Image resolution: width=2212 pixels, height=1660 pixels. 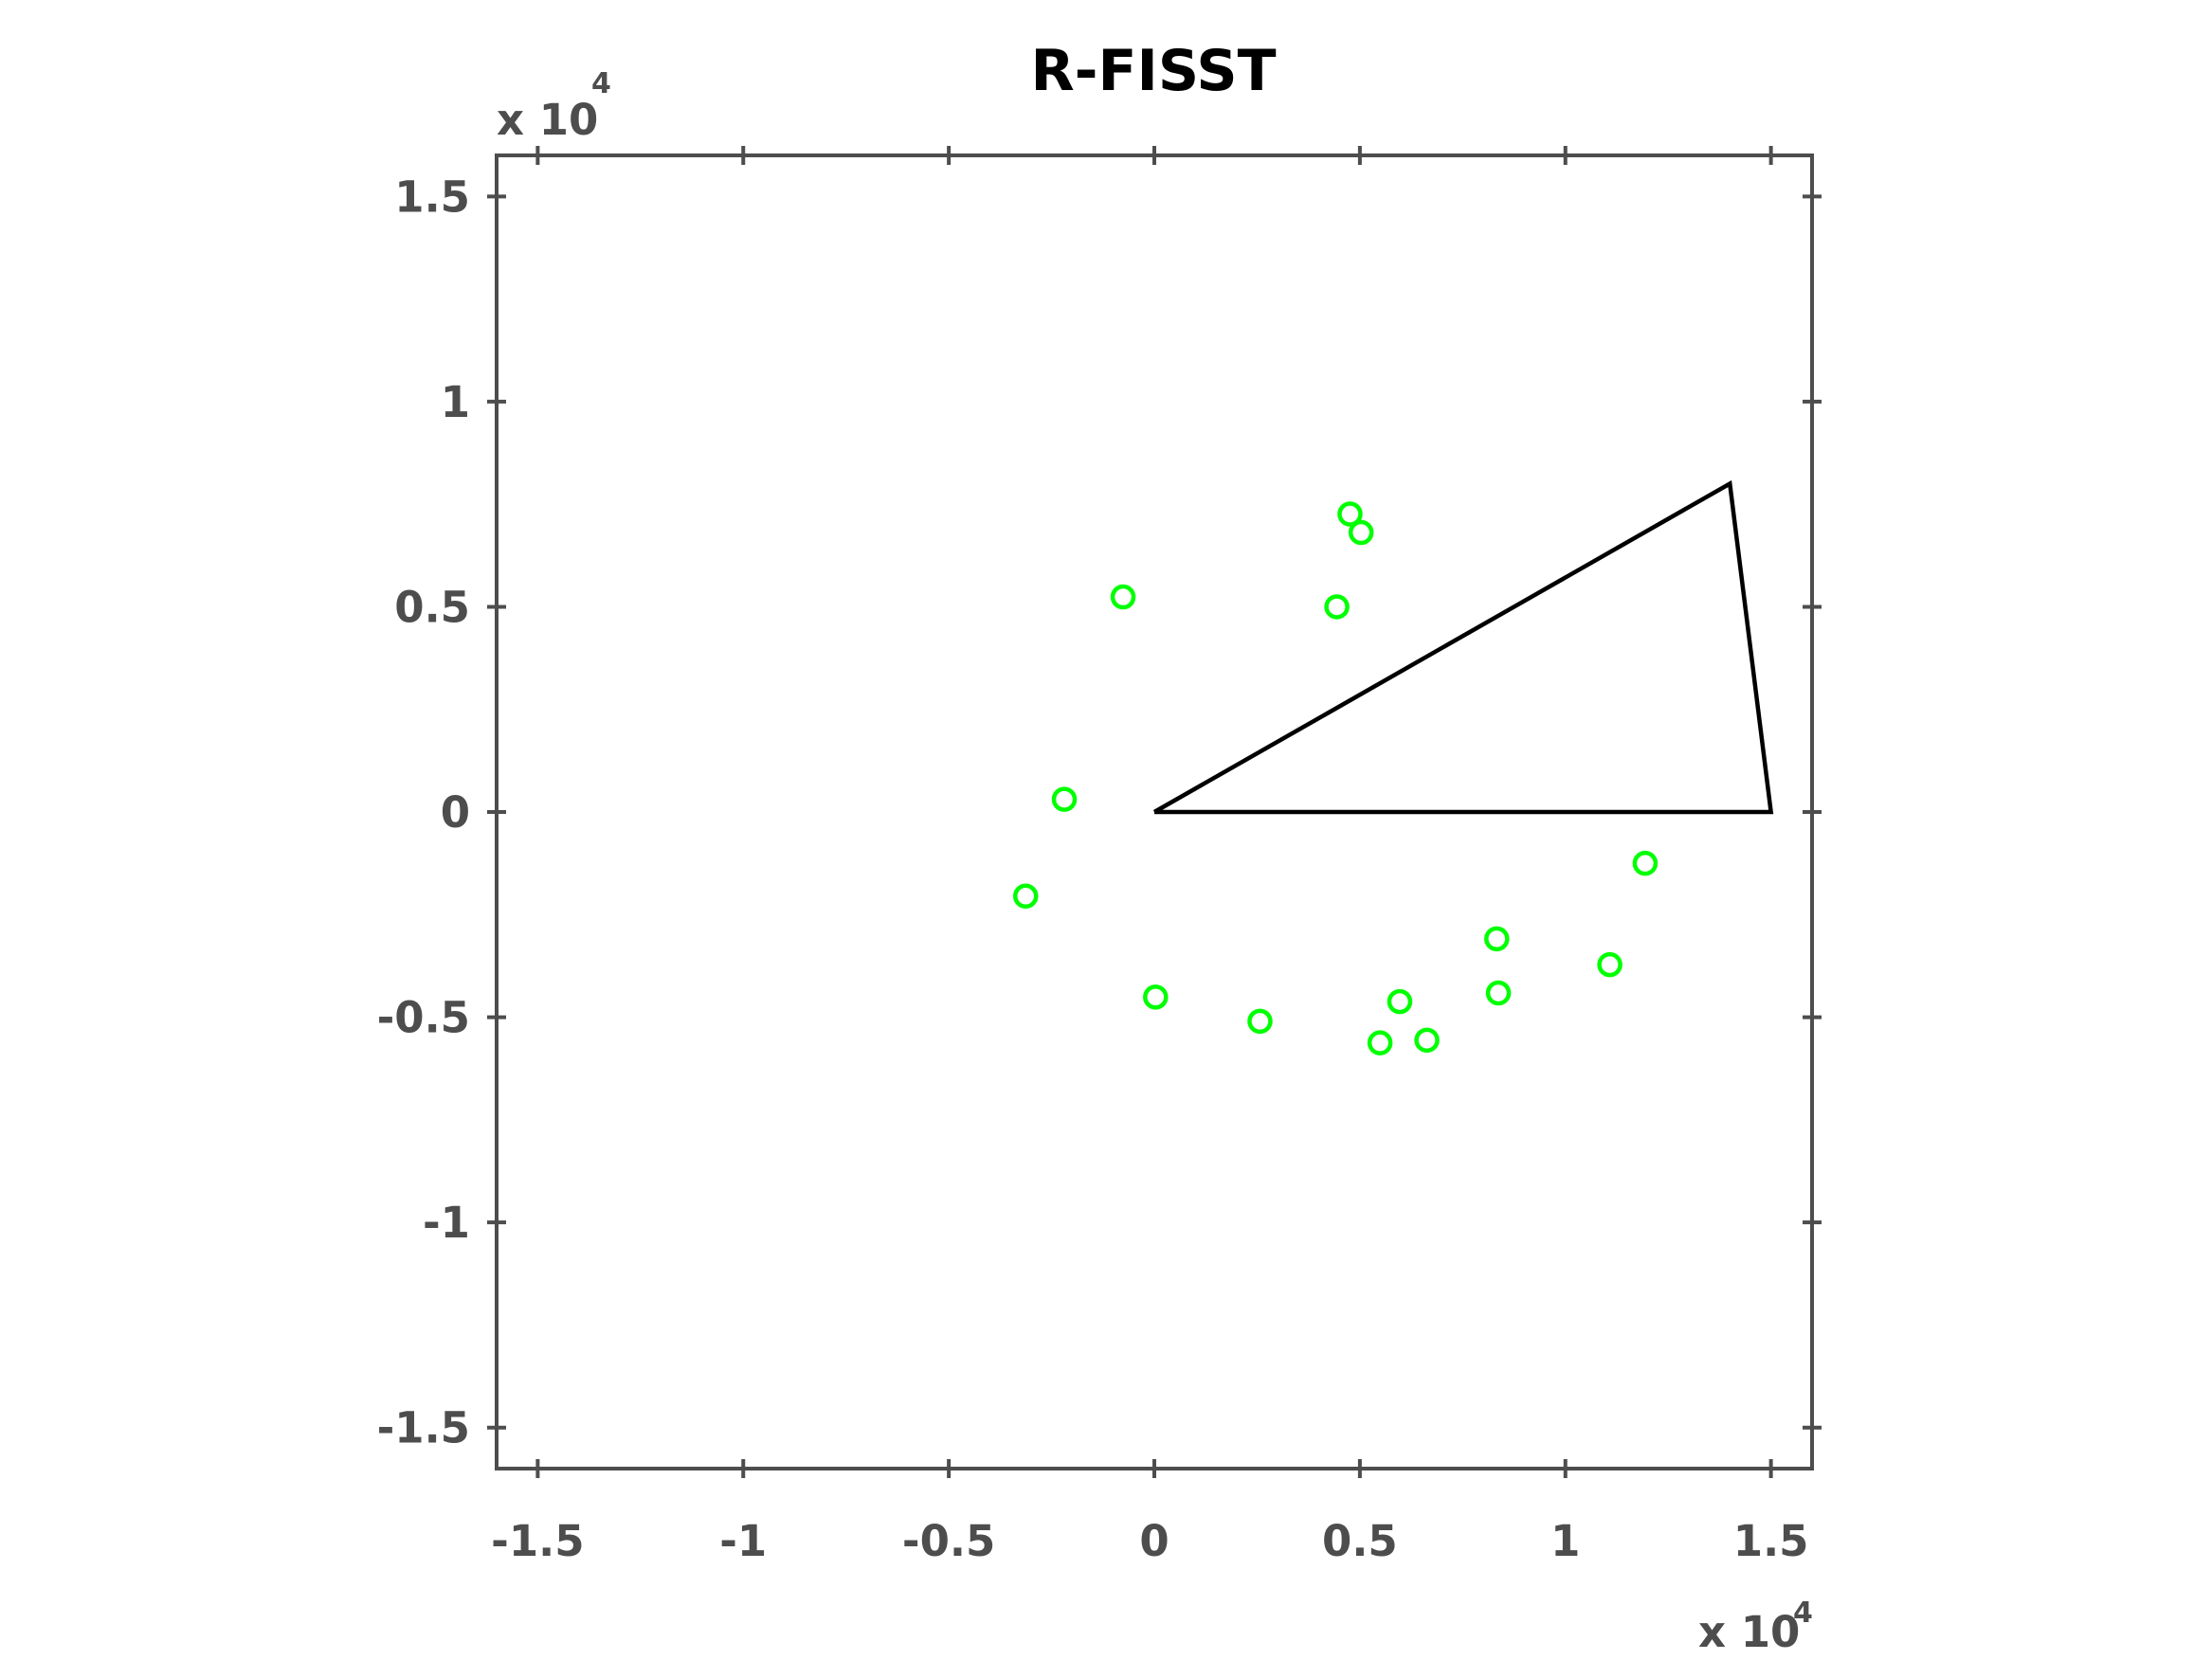 I want to click on y-multiplier: x 10, so click(x=547, y=120).